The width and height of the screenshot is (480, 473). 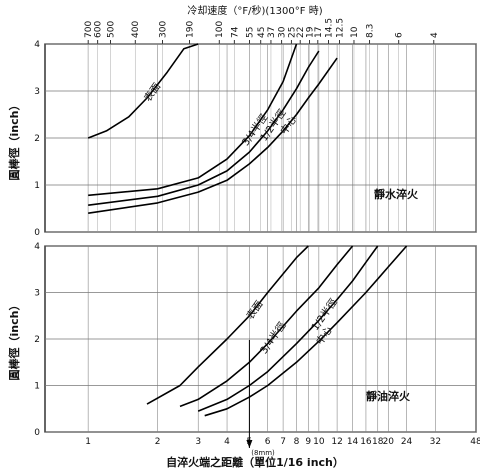 What do you see at coordinates (14, 140) in the screenshot?
I see `y-axis-label-water: 圓棒徑（inch）` at bounding box center [14, 140].